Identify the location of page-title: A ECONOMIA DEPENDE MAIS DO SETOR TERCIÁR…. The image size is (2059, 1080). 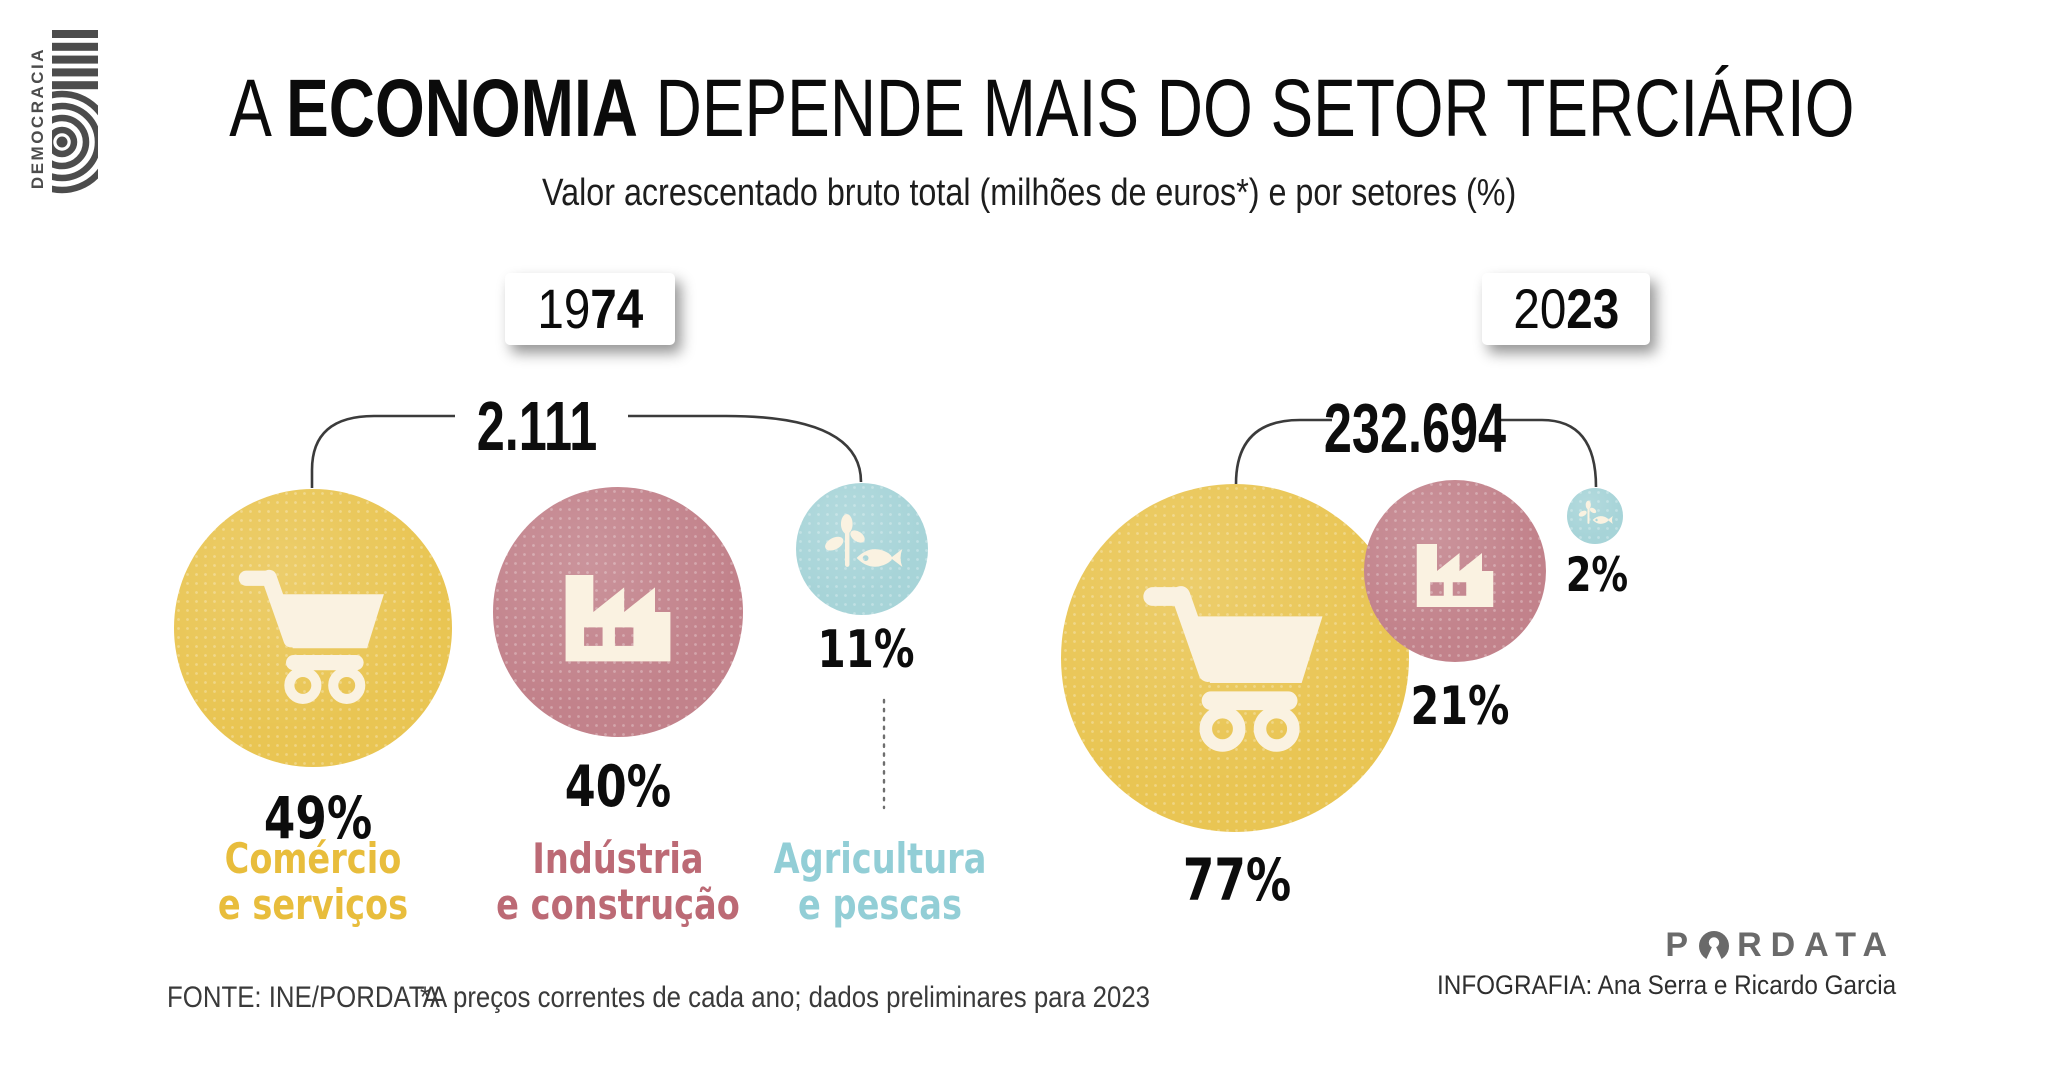
(1042, 108).